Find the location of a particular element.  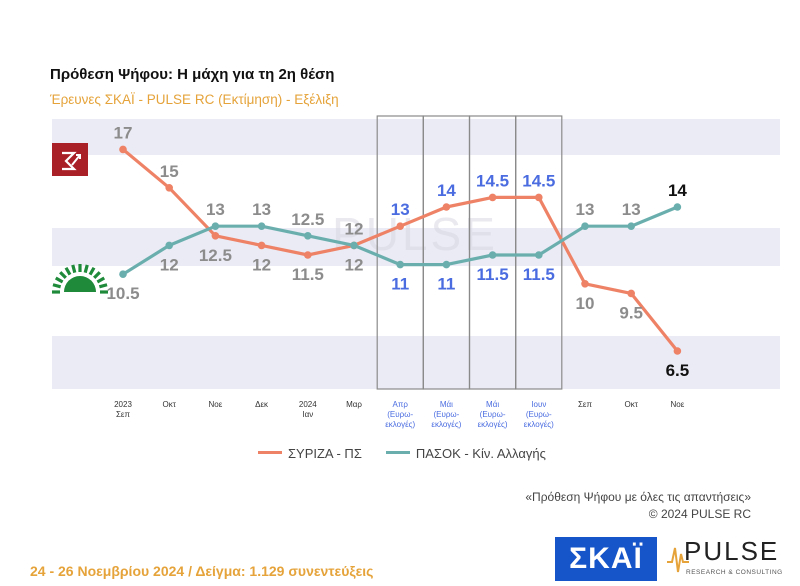

label-pasok-2: 13 is located at coordinates (215, 209).